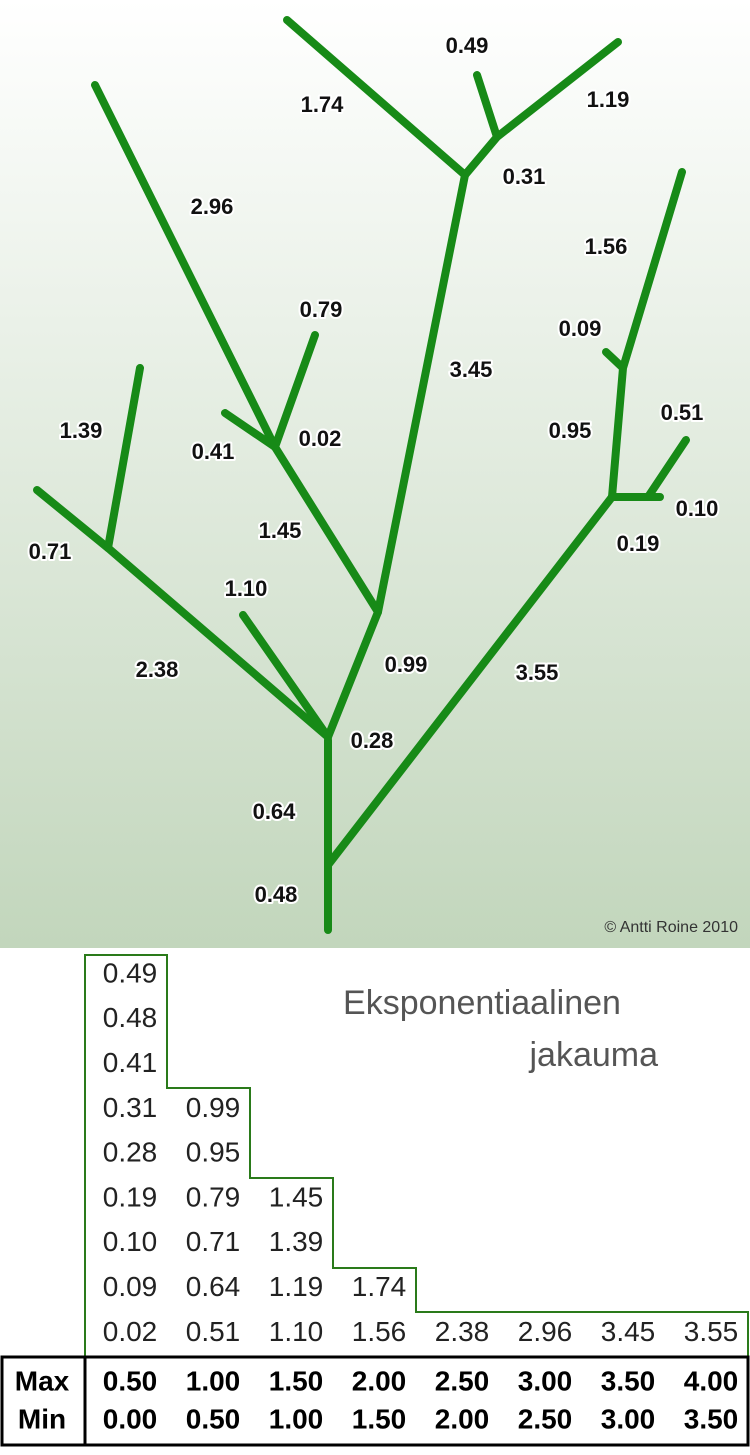 The image size is (750, 1455). I want to click on cell: 0.41, so click(130, 1062).